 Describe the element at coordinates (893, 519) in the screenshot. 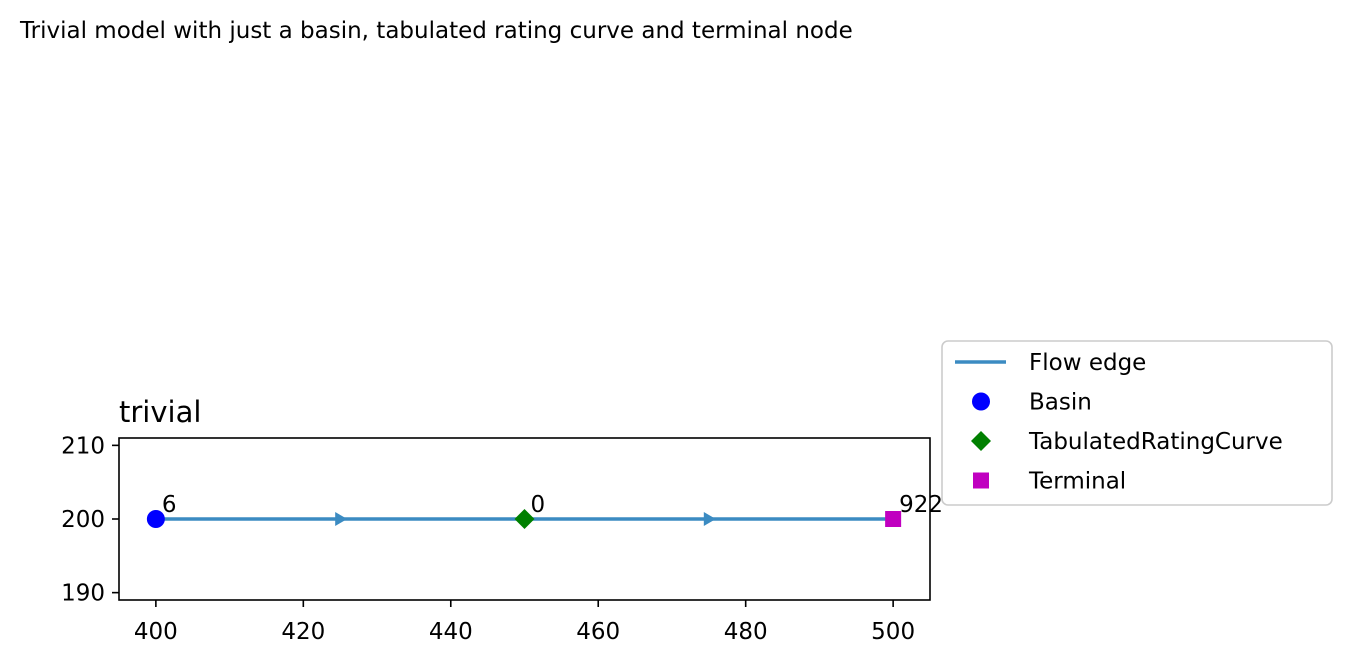

I see `terminal-node-marker` at that location.